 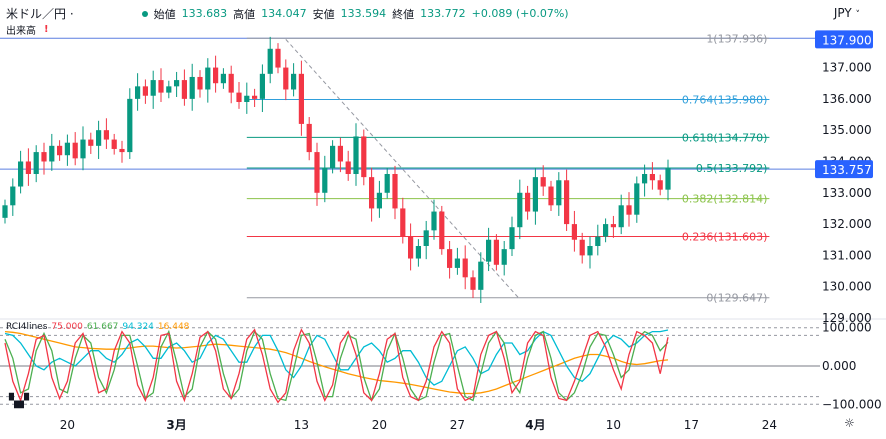 What do you see at coordinates (847, 130) in the screenshot?
I see `price-axis-tick: 135.000` at bounding box center [847, 130].